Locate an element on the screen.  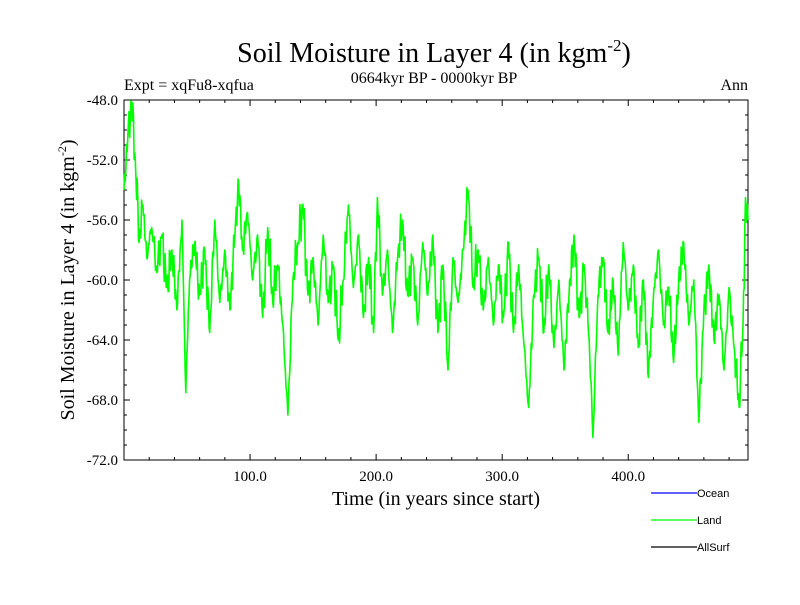
y-axis-title-superscript: -2 is located at coordinates (62, 151).